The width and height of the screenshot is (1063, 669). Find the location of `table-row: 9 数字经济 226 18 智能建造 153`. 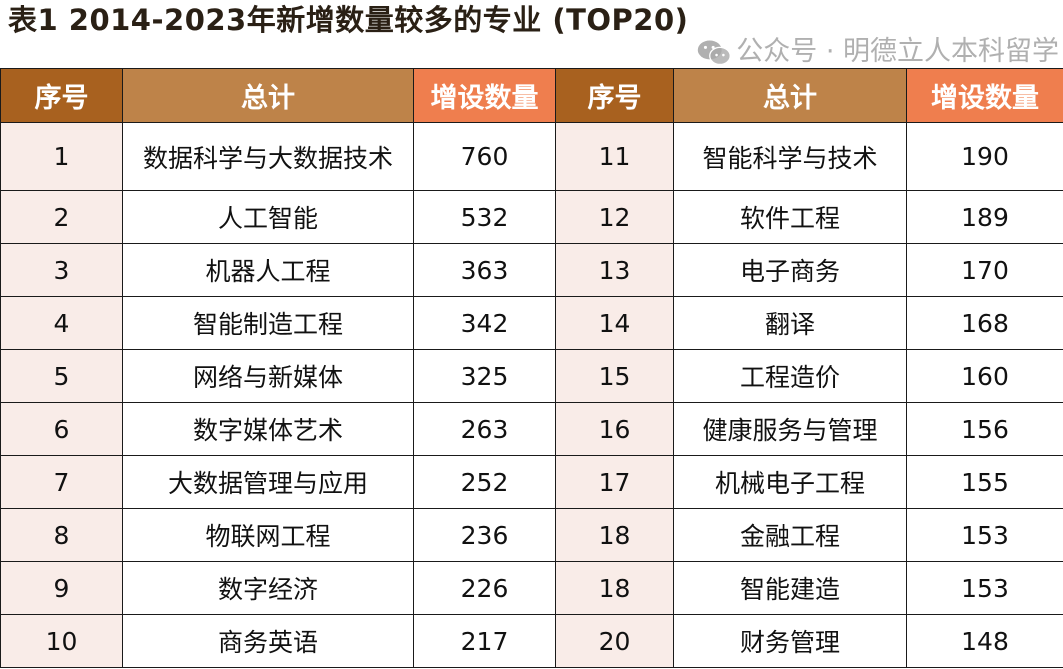

table-row: 9 数字经济 226 18 智能建造 153 is located at coordinates (531, 588).